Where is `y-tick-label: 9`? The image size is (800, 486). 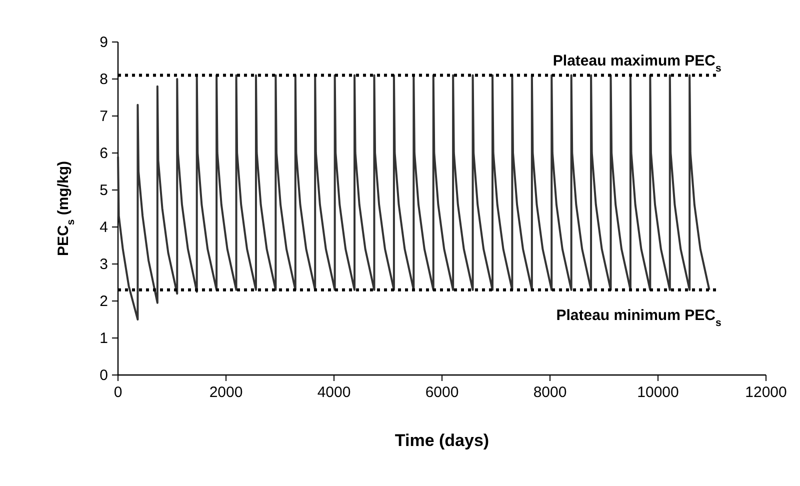
y-tick-label: 9 is located at coordinates (104, 42).